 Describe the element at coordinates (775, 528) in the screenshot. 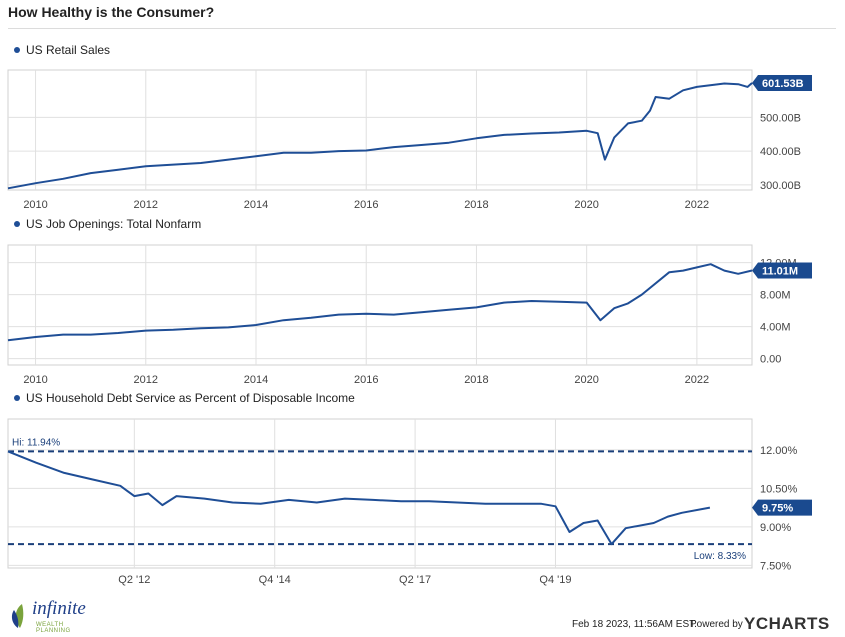

I see `y-tick-label: 9.00%` at that location.